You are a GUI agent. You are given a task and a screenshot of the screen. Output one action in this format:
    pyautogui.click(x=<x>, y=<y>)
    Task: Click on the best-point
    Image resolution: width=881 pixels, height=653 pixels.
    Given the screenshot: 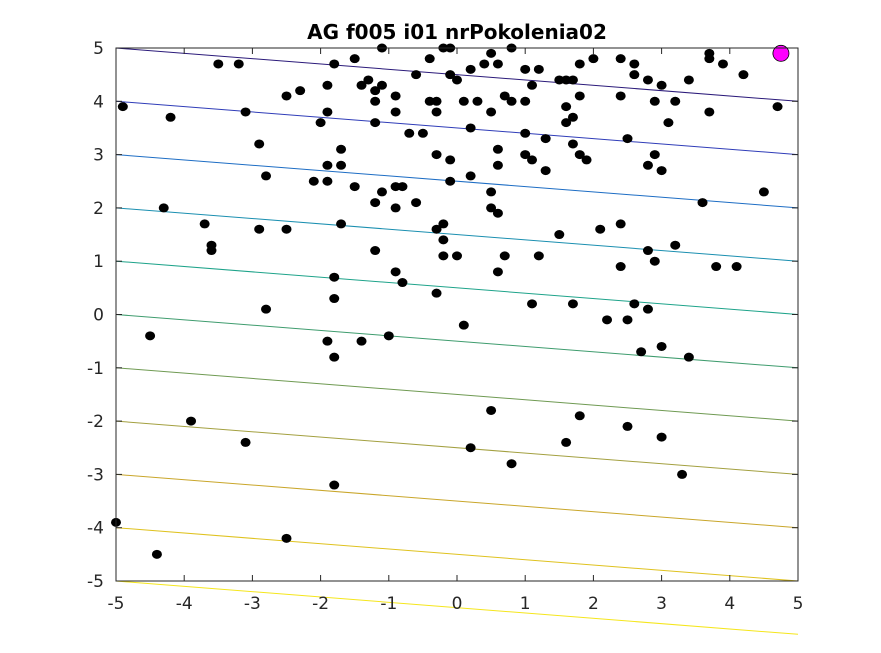 What is the action you would take?
    pyautogui.click(x=781, y=53)
    